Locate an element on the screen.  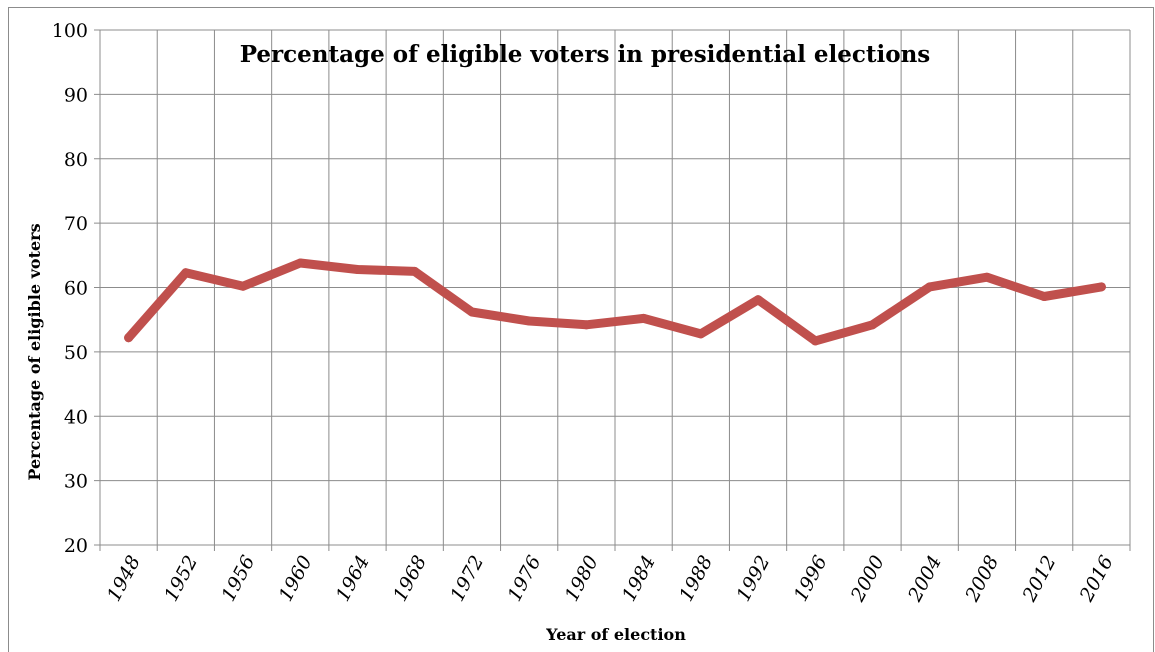
x-tick-label: 2012 is located at coordinates (1039, 579).